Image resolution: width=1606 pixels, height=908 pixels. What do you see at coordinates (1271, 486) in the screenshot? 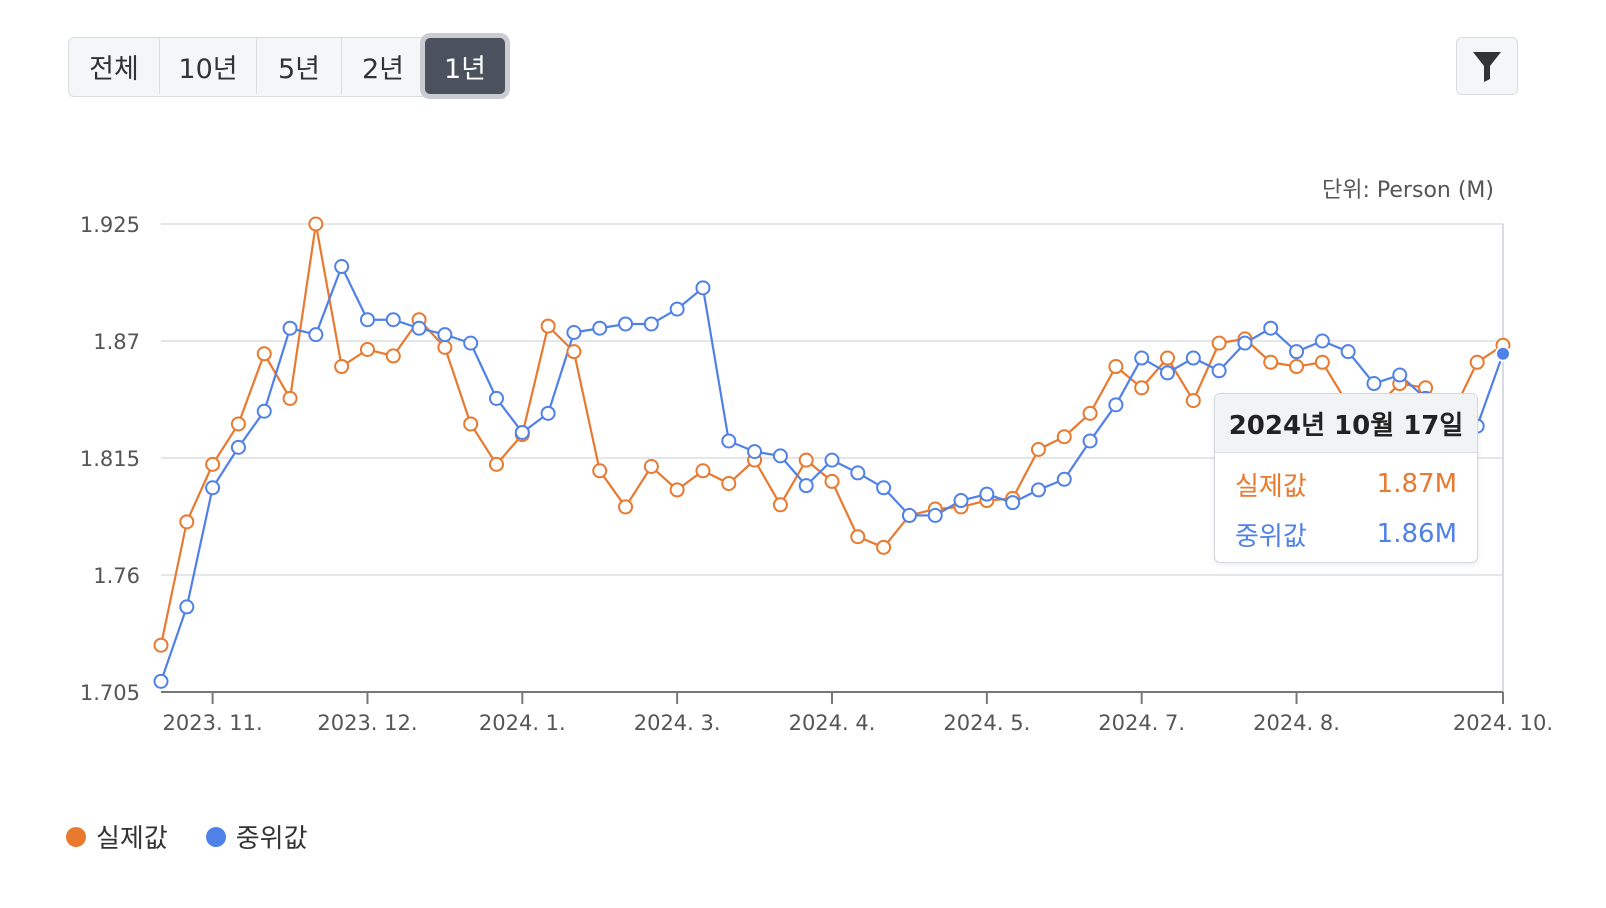
I see `tooltip-actual-label: 실제값` at bounding box center [1271, 486].